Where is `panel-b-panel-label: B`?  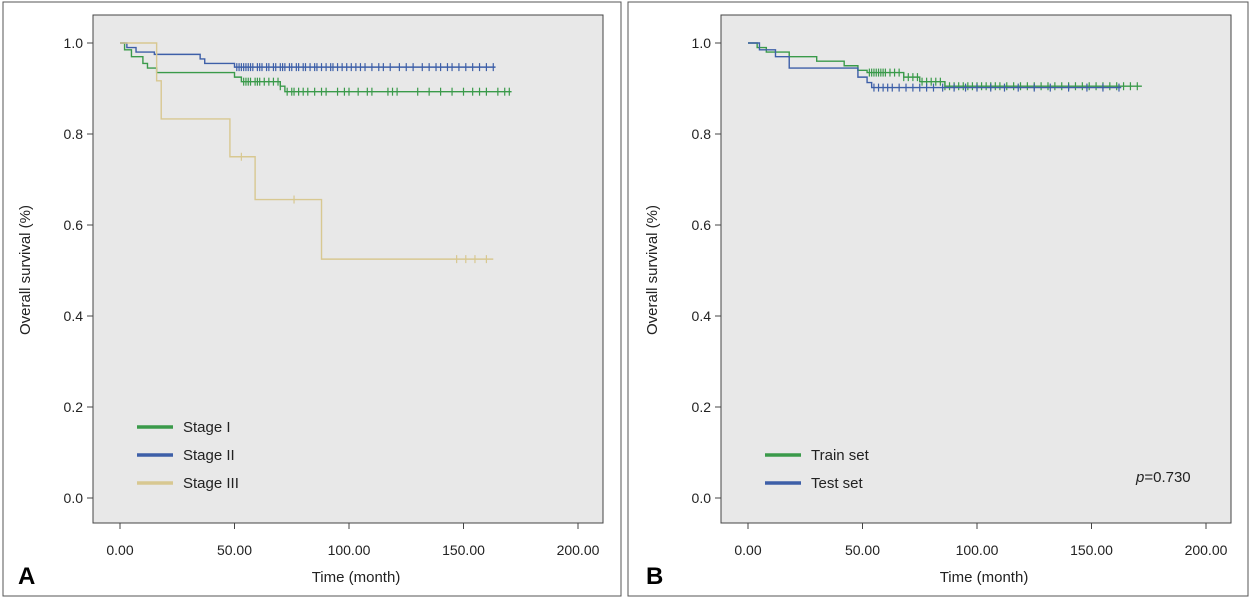 panel-b-panel-label: B is located at coordinates (654, 576).